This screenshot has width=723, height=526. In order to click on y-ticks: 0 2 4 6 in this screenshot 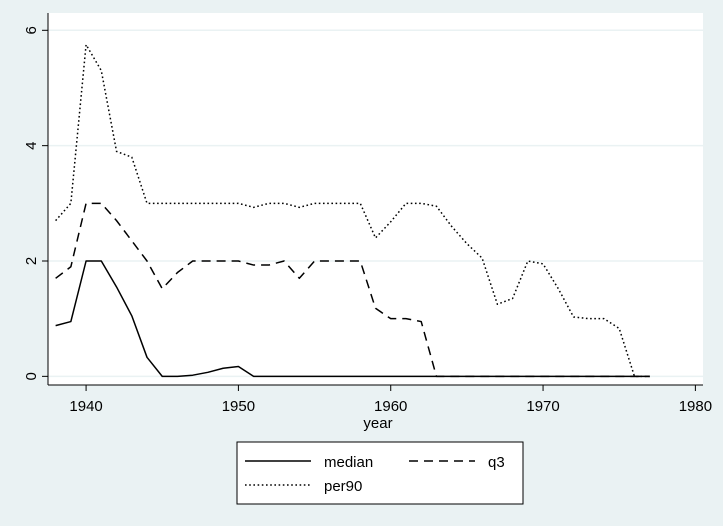, I will do `click(35, 203)`.